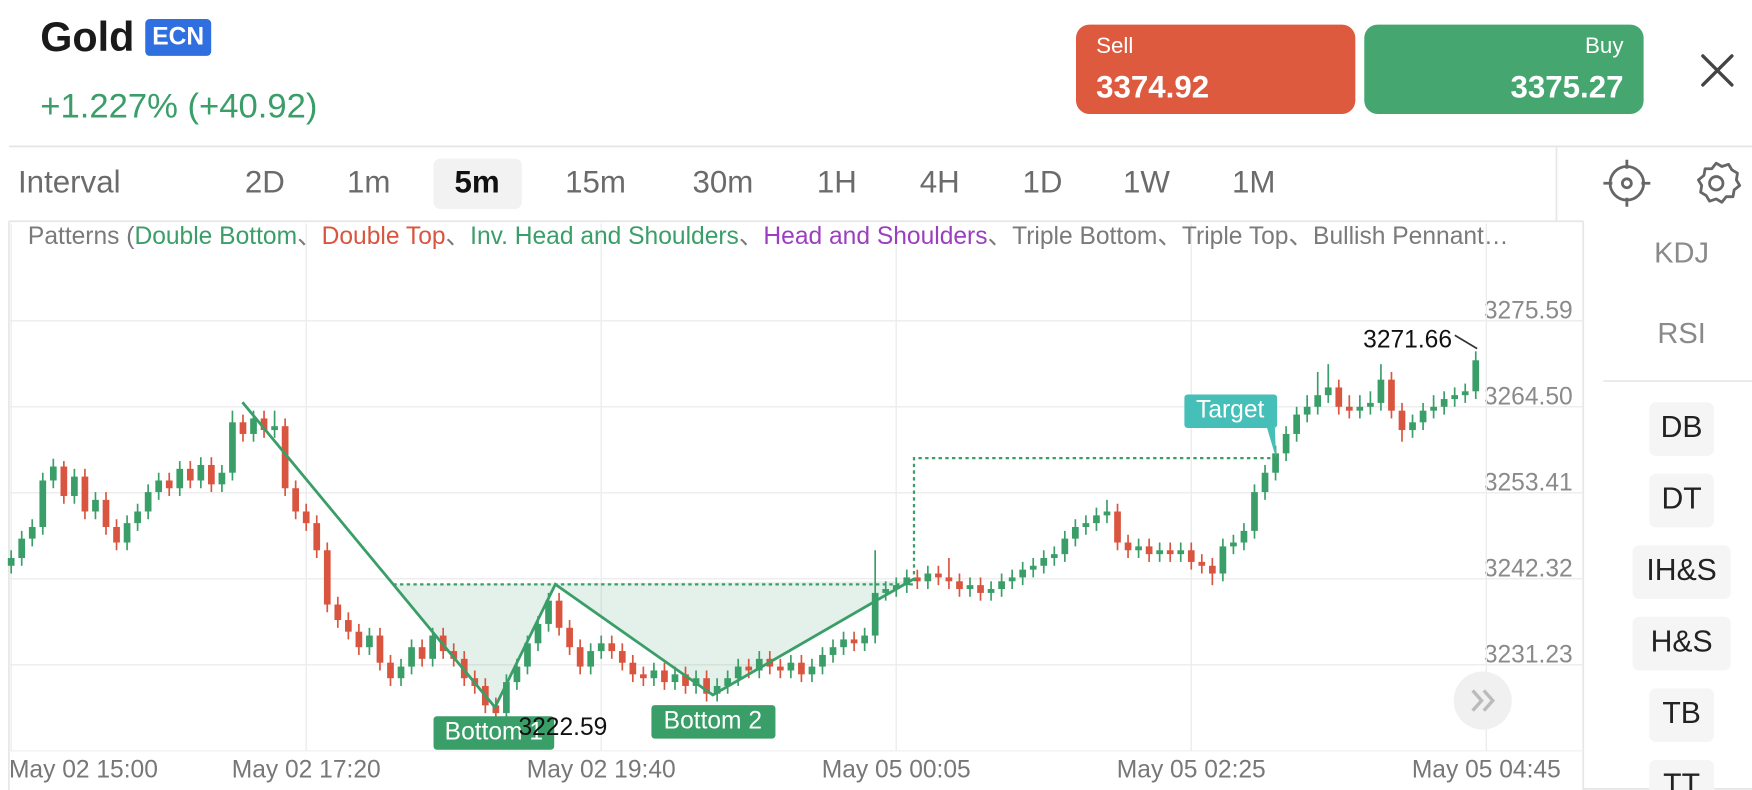 The image size is (1752, 790). What do you see at coordinates (81, 235) in the screenshot?
I see `legend-item: Patterns (` at bounding box center [81, 235].